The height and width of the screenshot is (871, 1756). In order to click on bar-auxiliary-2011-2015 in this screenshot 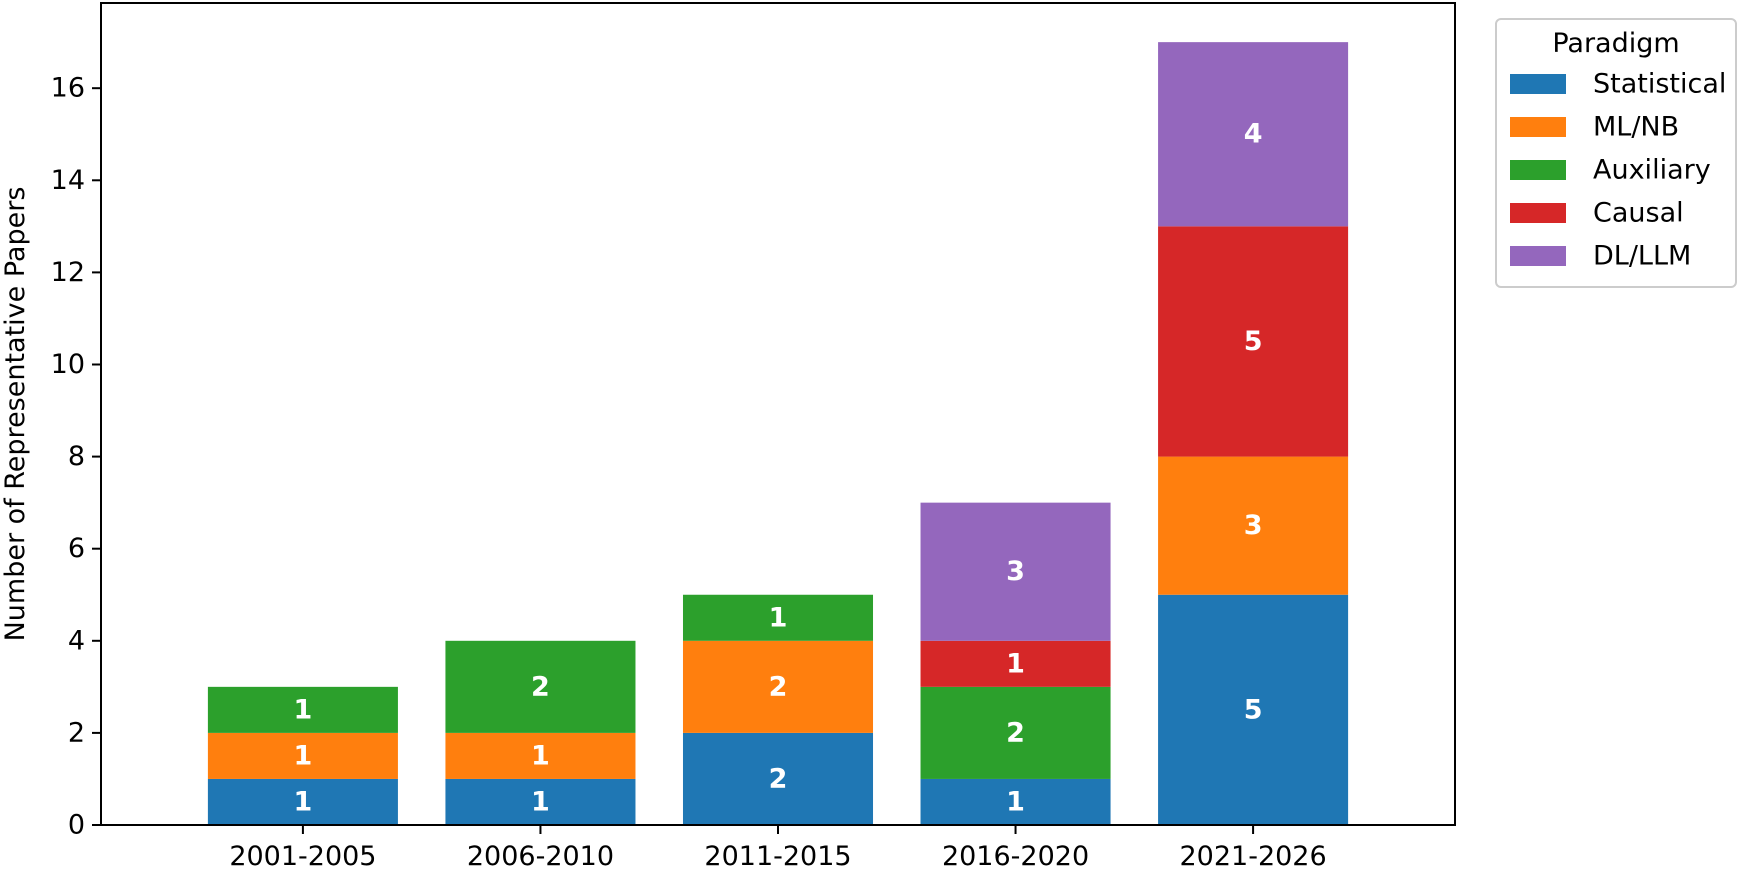, I will do `click(778, 617)`.